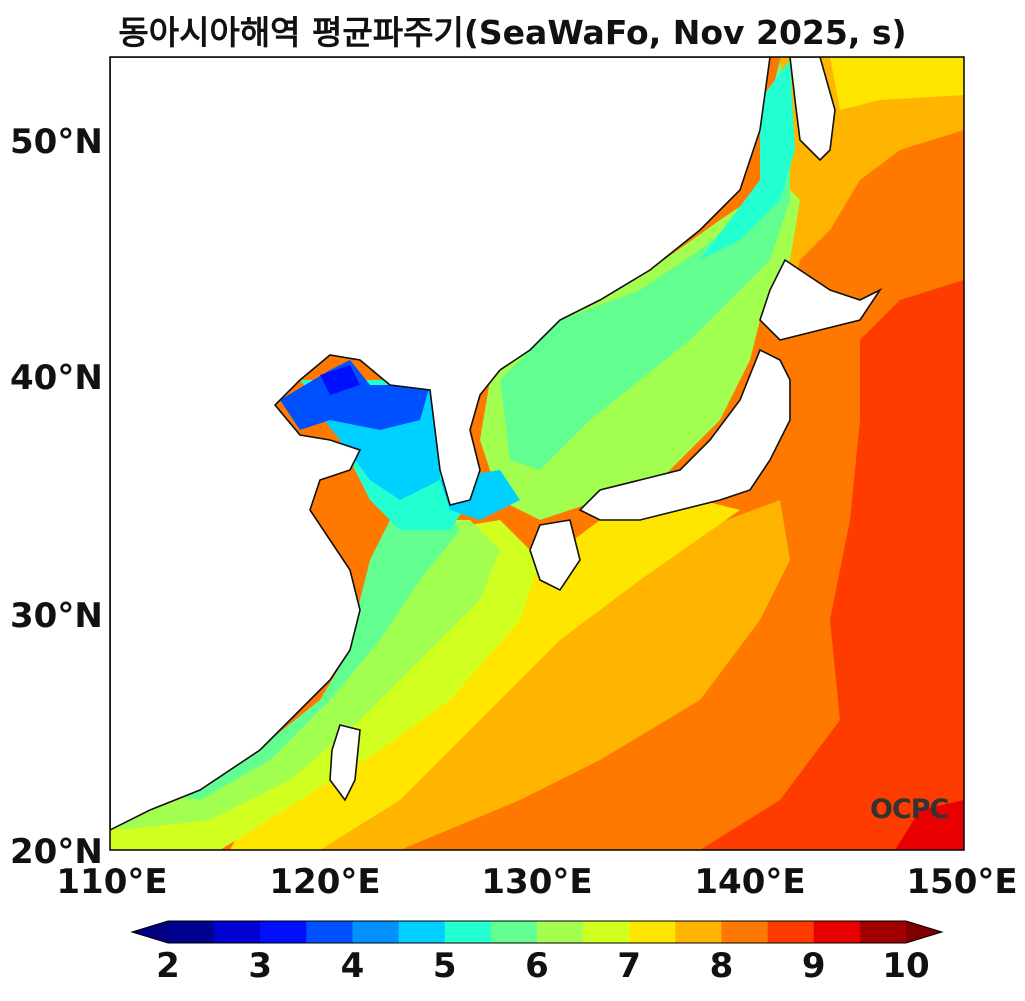 The image size is (1025, 1001). What do you see at coordinates (750, 882) in the screenshot?
I see `x-tick-140E: 140°E` at bounding box center [750, 882].